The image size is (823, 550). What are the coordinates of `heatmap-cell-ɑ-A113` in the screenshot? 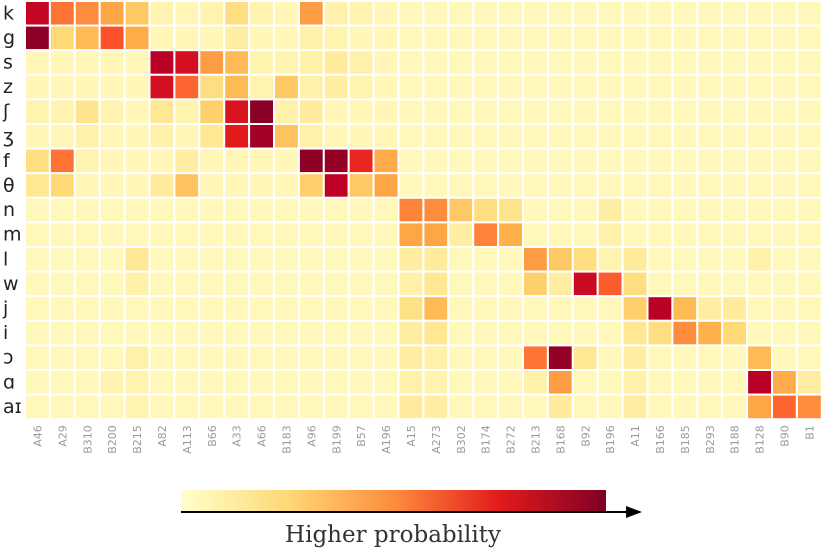 It's located at (187, 382).